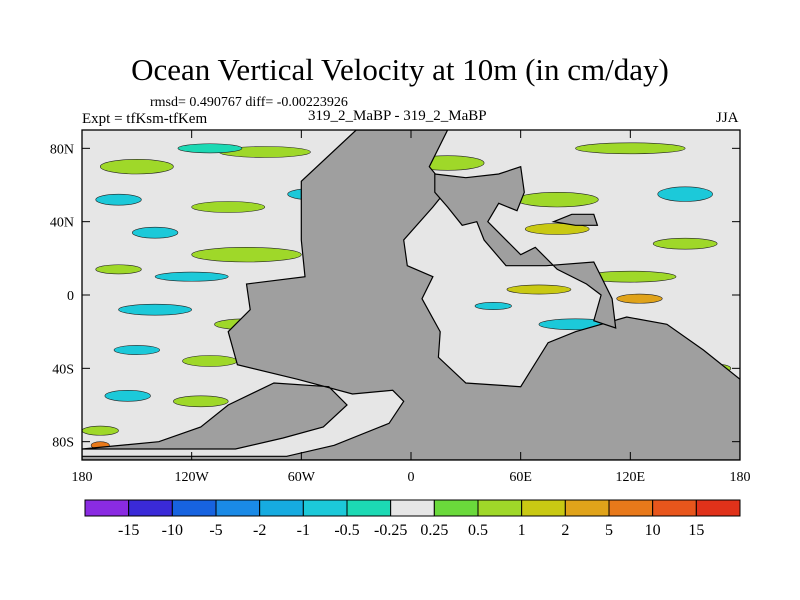  Describe the element at coordinates (412, 519) in the screenshot. I see `colorbar: -15 -10 -5 -2 -1 -0.5 -0.25 0.25 0.5 1 2 5 10 15` at that location.